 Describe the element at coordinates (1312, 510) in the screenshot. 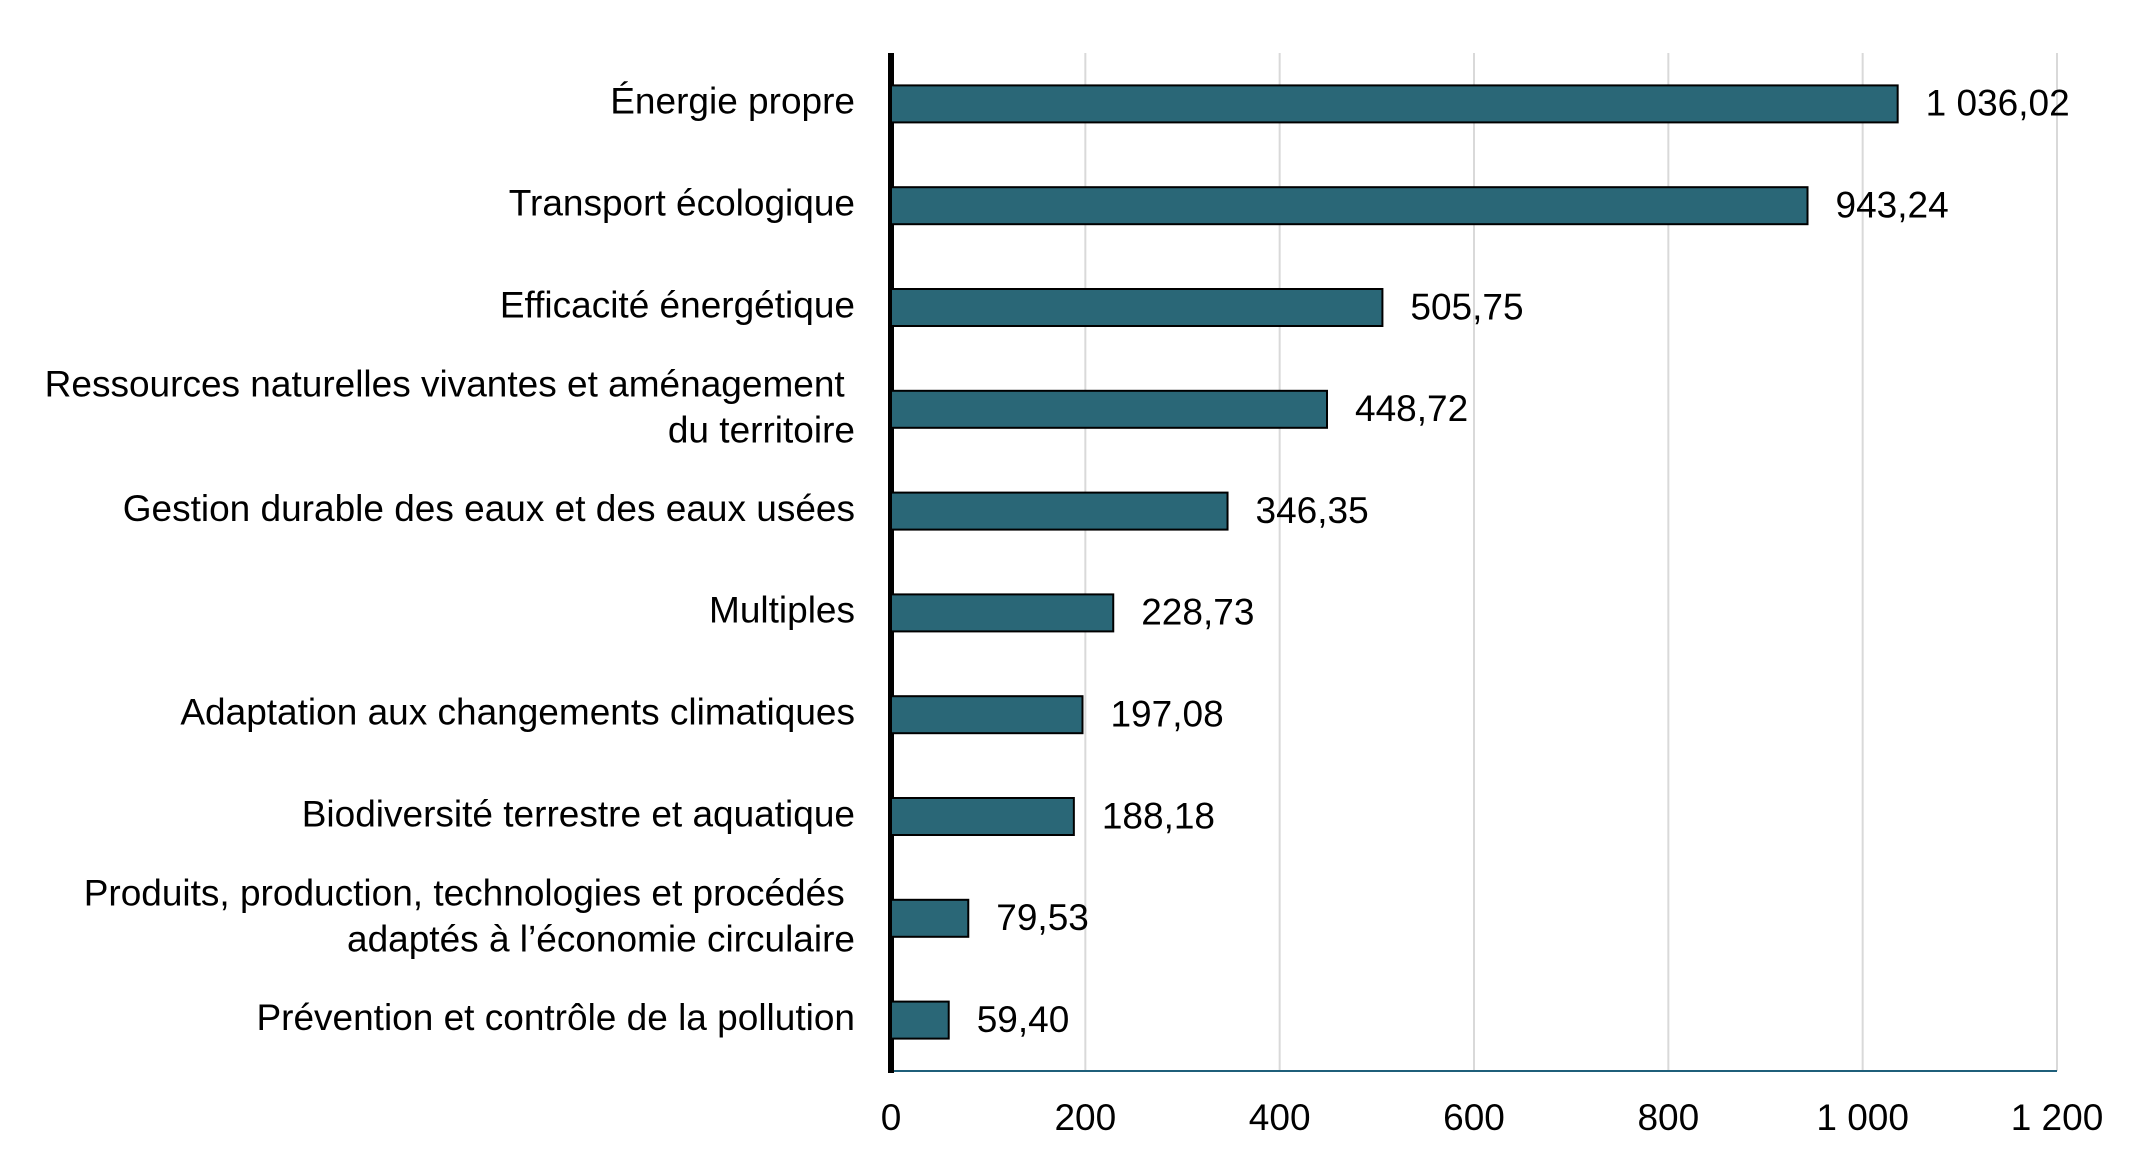

I see `value-label: 346,35` at that location.